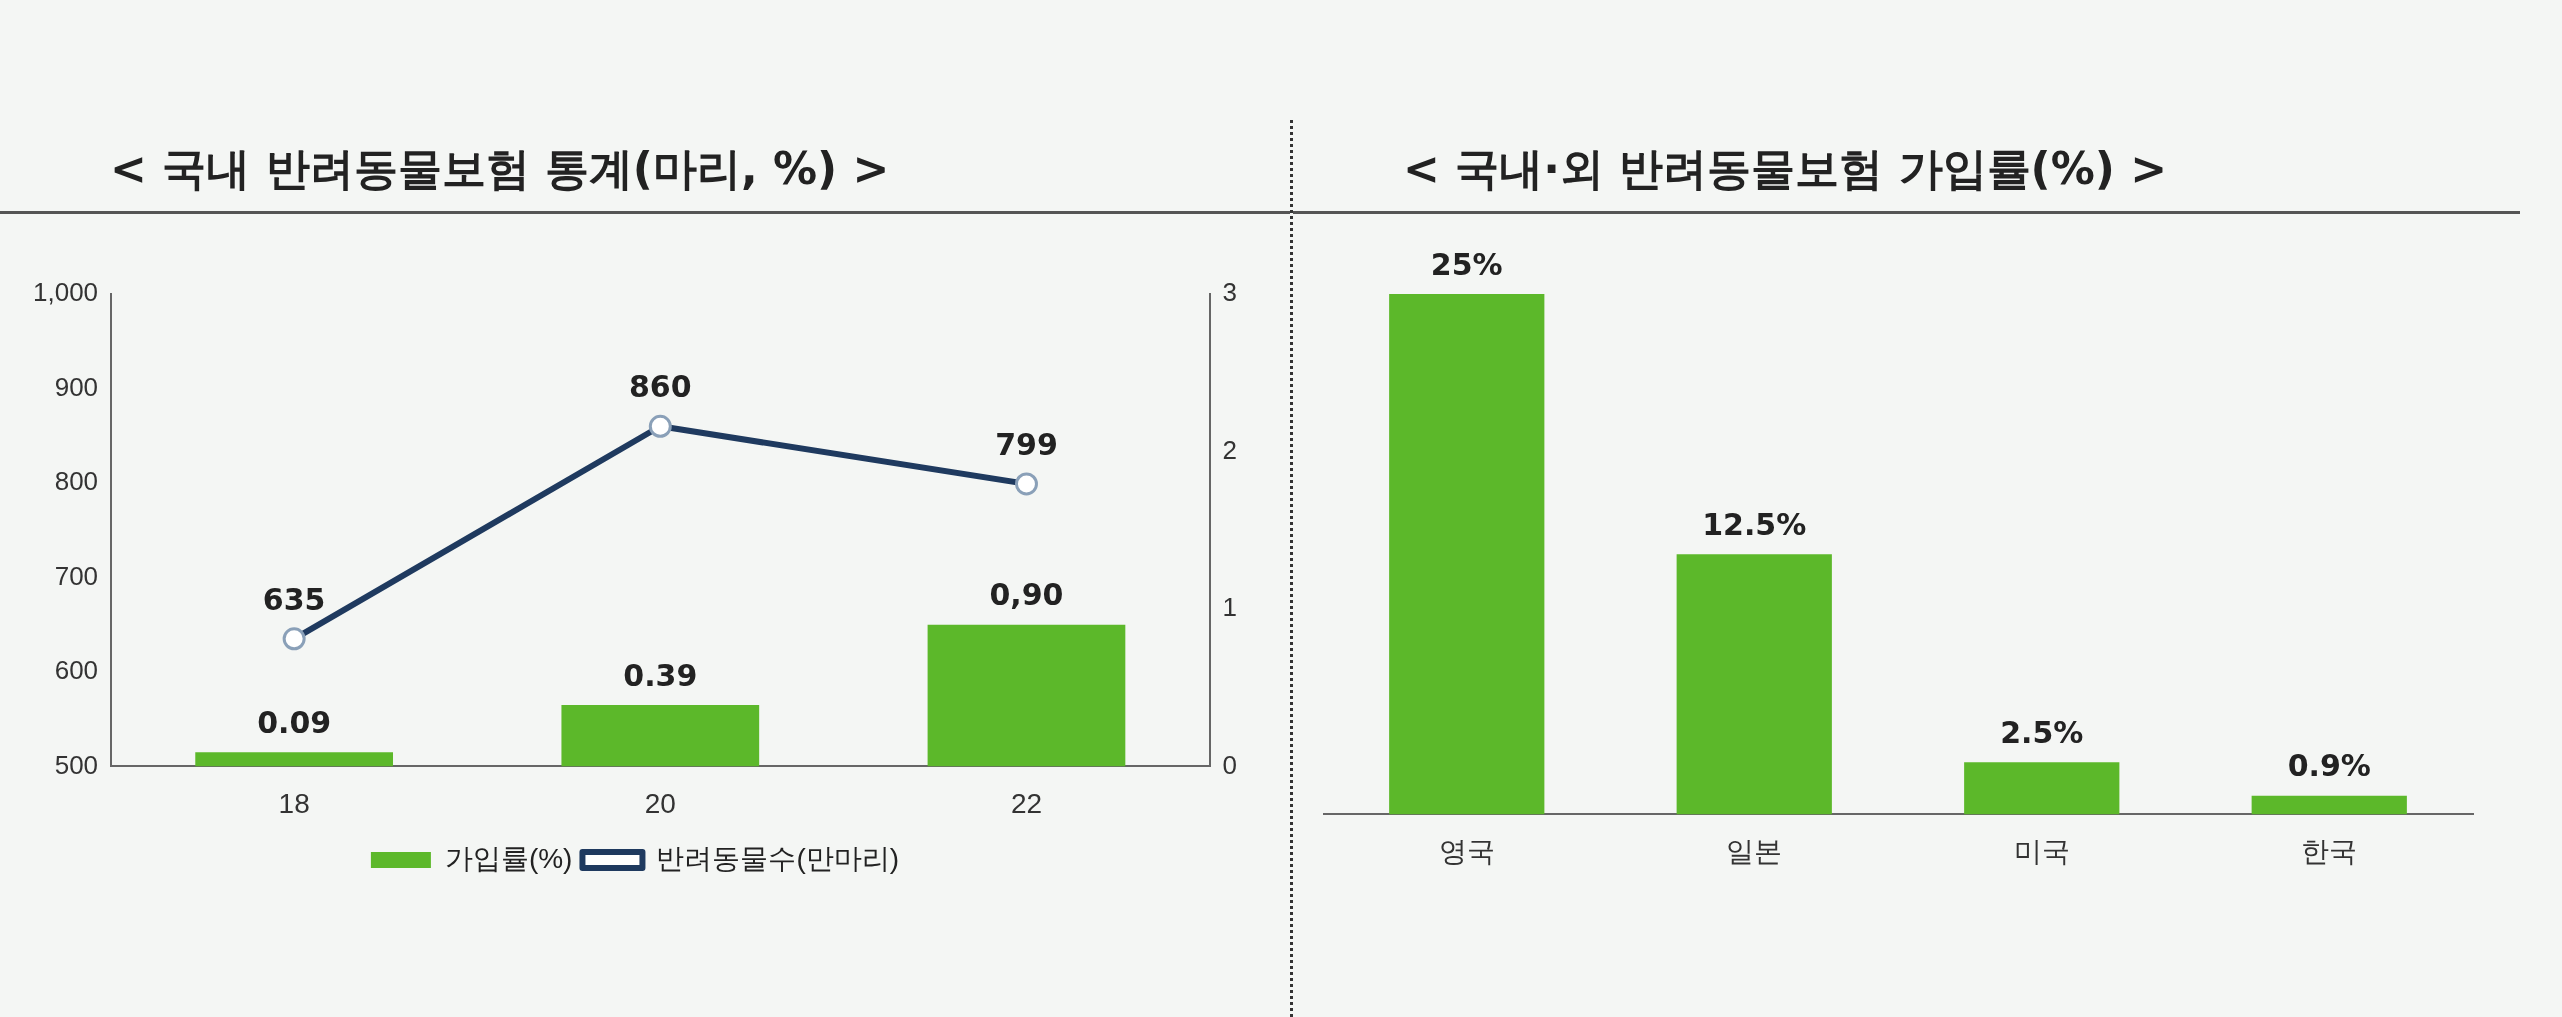 The height and width of the screenshot is (1017, 2562). What do you see at coordinates (1230, 607) in the screenshot?
I see `y2-tick-label: 1` at bounding box center [1230, 607].